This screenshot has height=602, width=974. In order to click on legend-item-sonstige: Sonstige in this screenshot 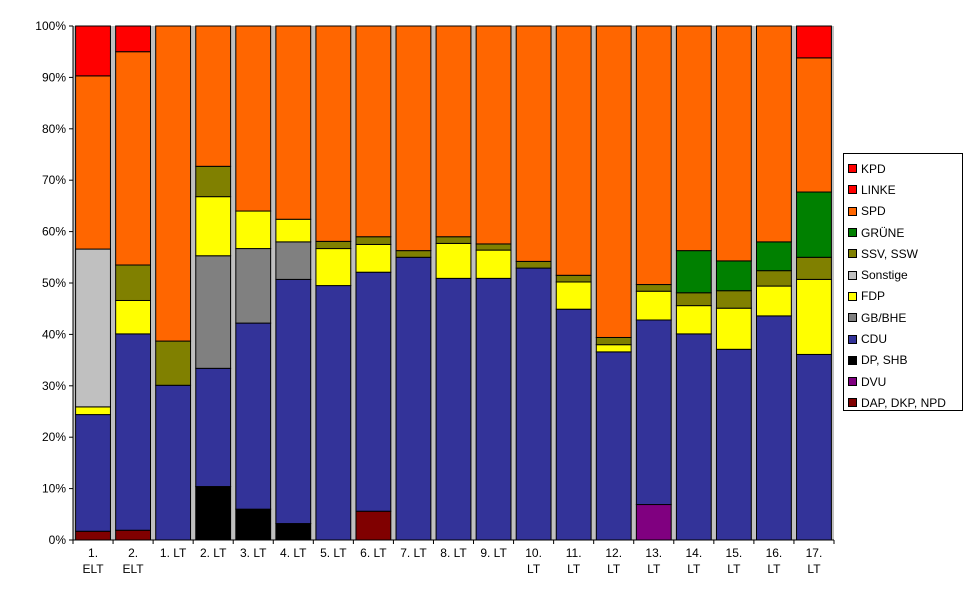, I will do `click(905, 274)`.